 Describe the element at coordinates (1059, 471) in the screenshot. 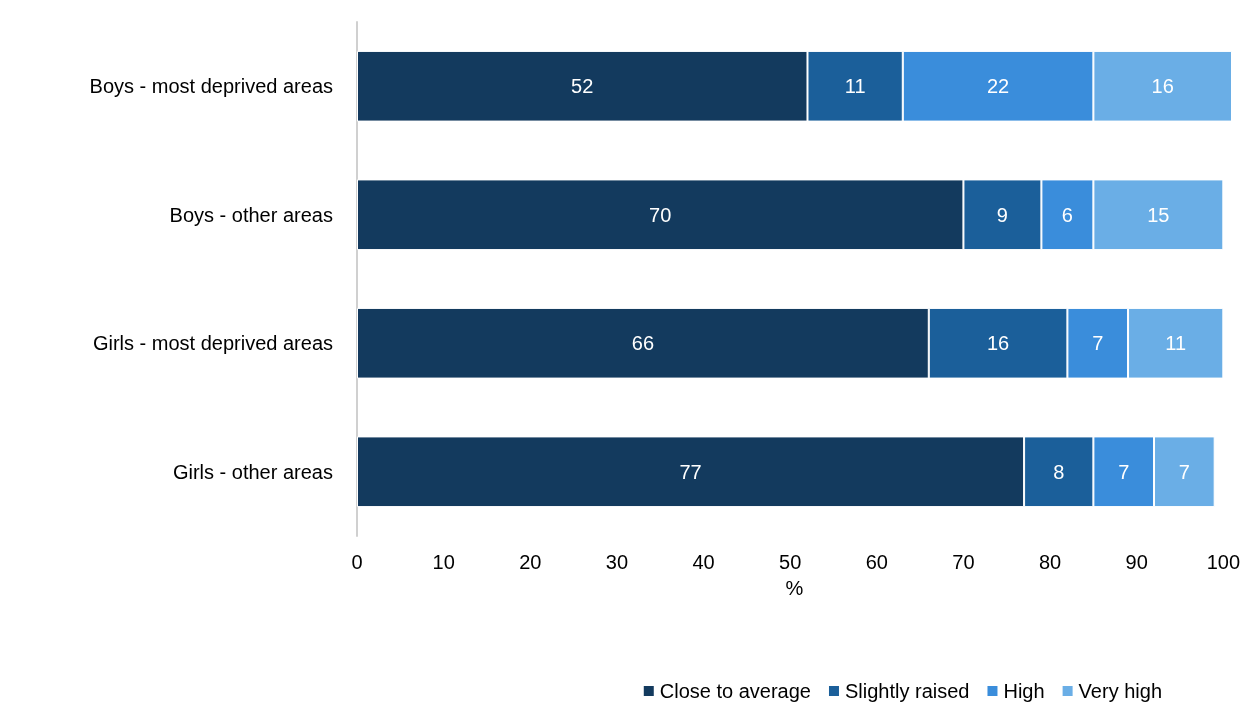

I see `data-label: 8` at that location.